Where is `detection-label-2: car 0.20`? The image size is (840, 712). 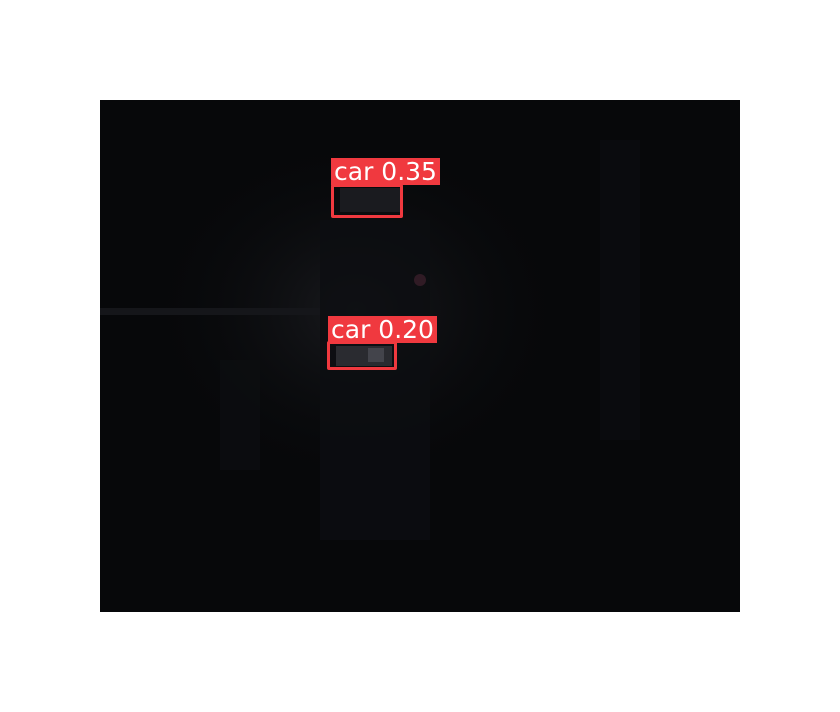
detection-label-2: car 0.20 is located at coordinates (382, 329).